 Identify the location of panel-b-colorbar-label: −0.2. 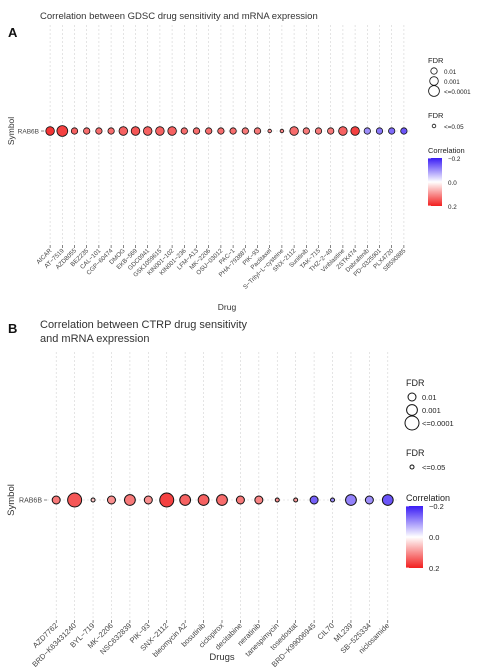
(436, 506).